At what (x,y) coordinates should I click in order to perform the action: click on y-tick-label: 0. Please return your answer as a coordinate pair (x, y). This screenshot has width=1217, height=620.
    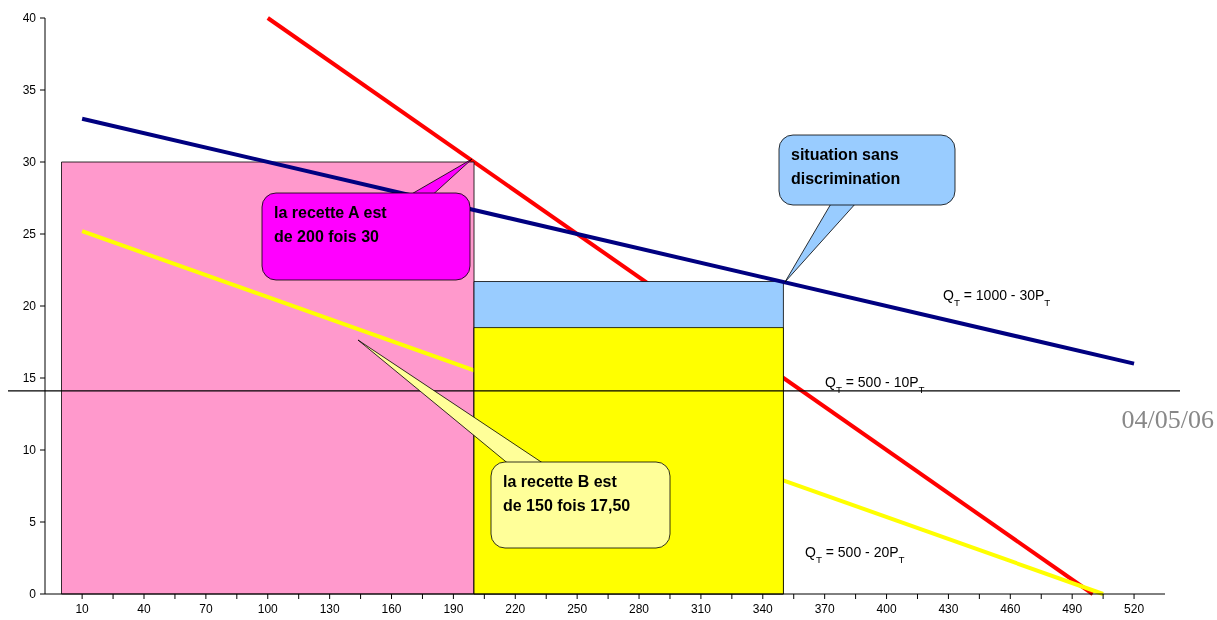
    Looking at the image, I should click on (33, 594).